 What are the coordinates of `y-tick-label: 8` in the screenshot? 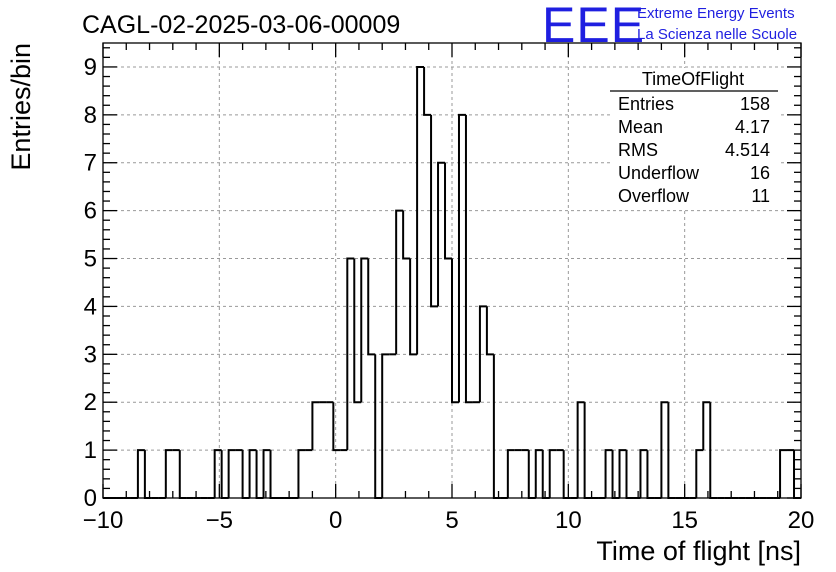 It's located at (90, 115).